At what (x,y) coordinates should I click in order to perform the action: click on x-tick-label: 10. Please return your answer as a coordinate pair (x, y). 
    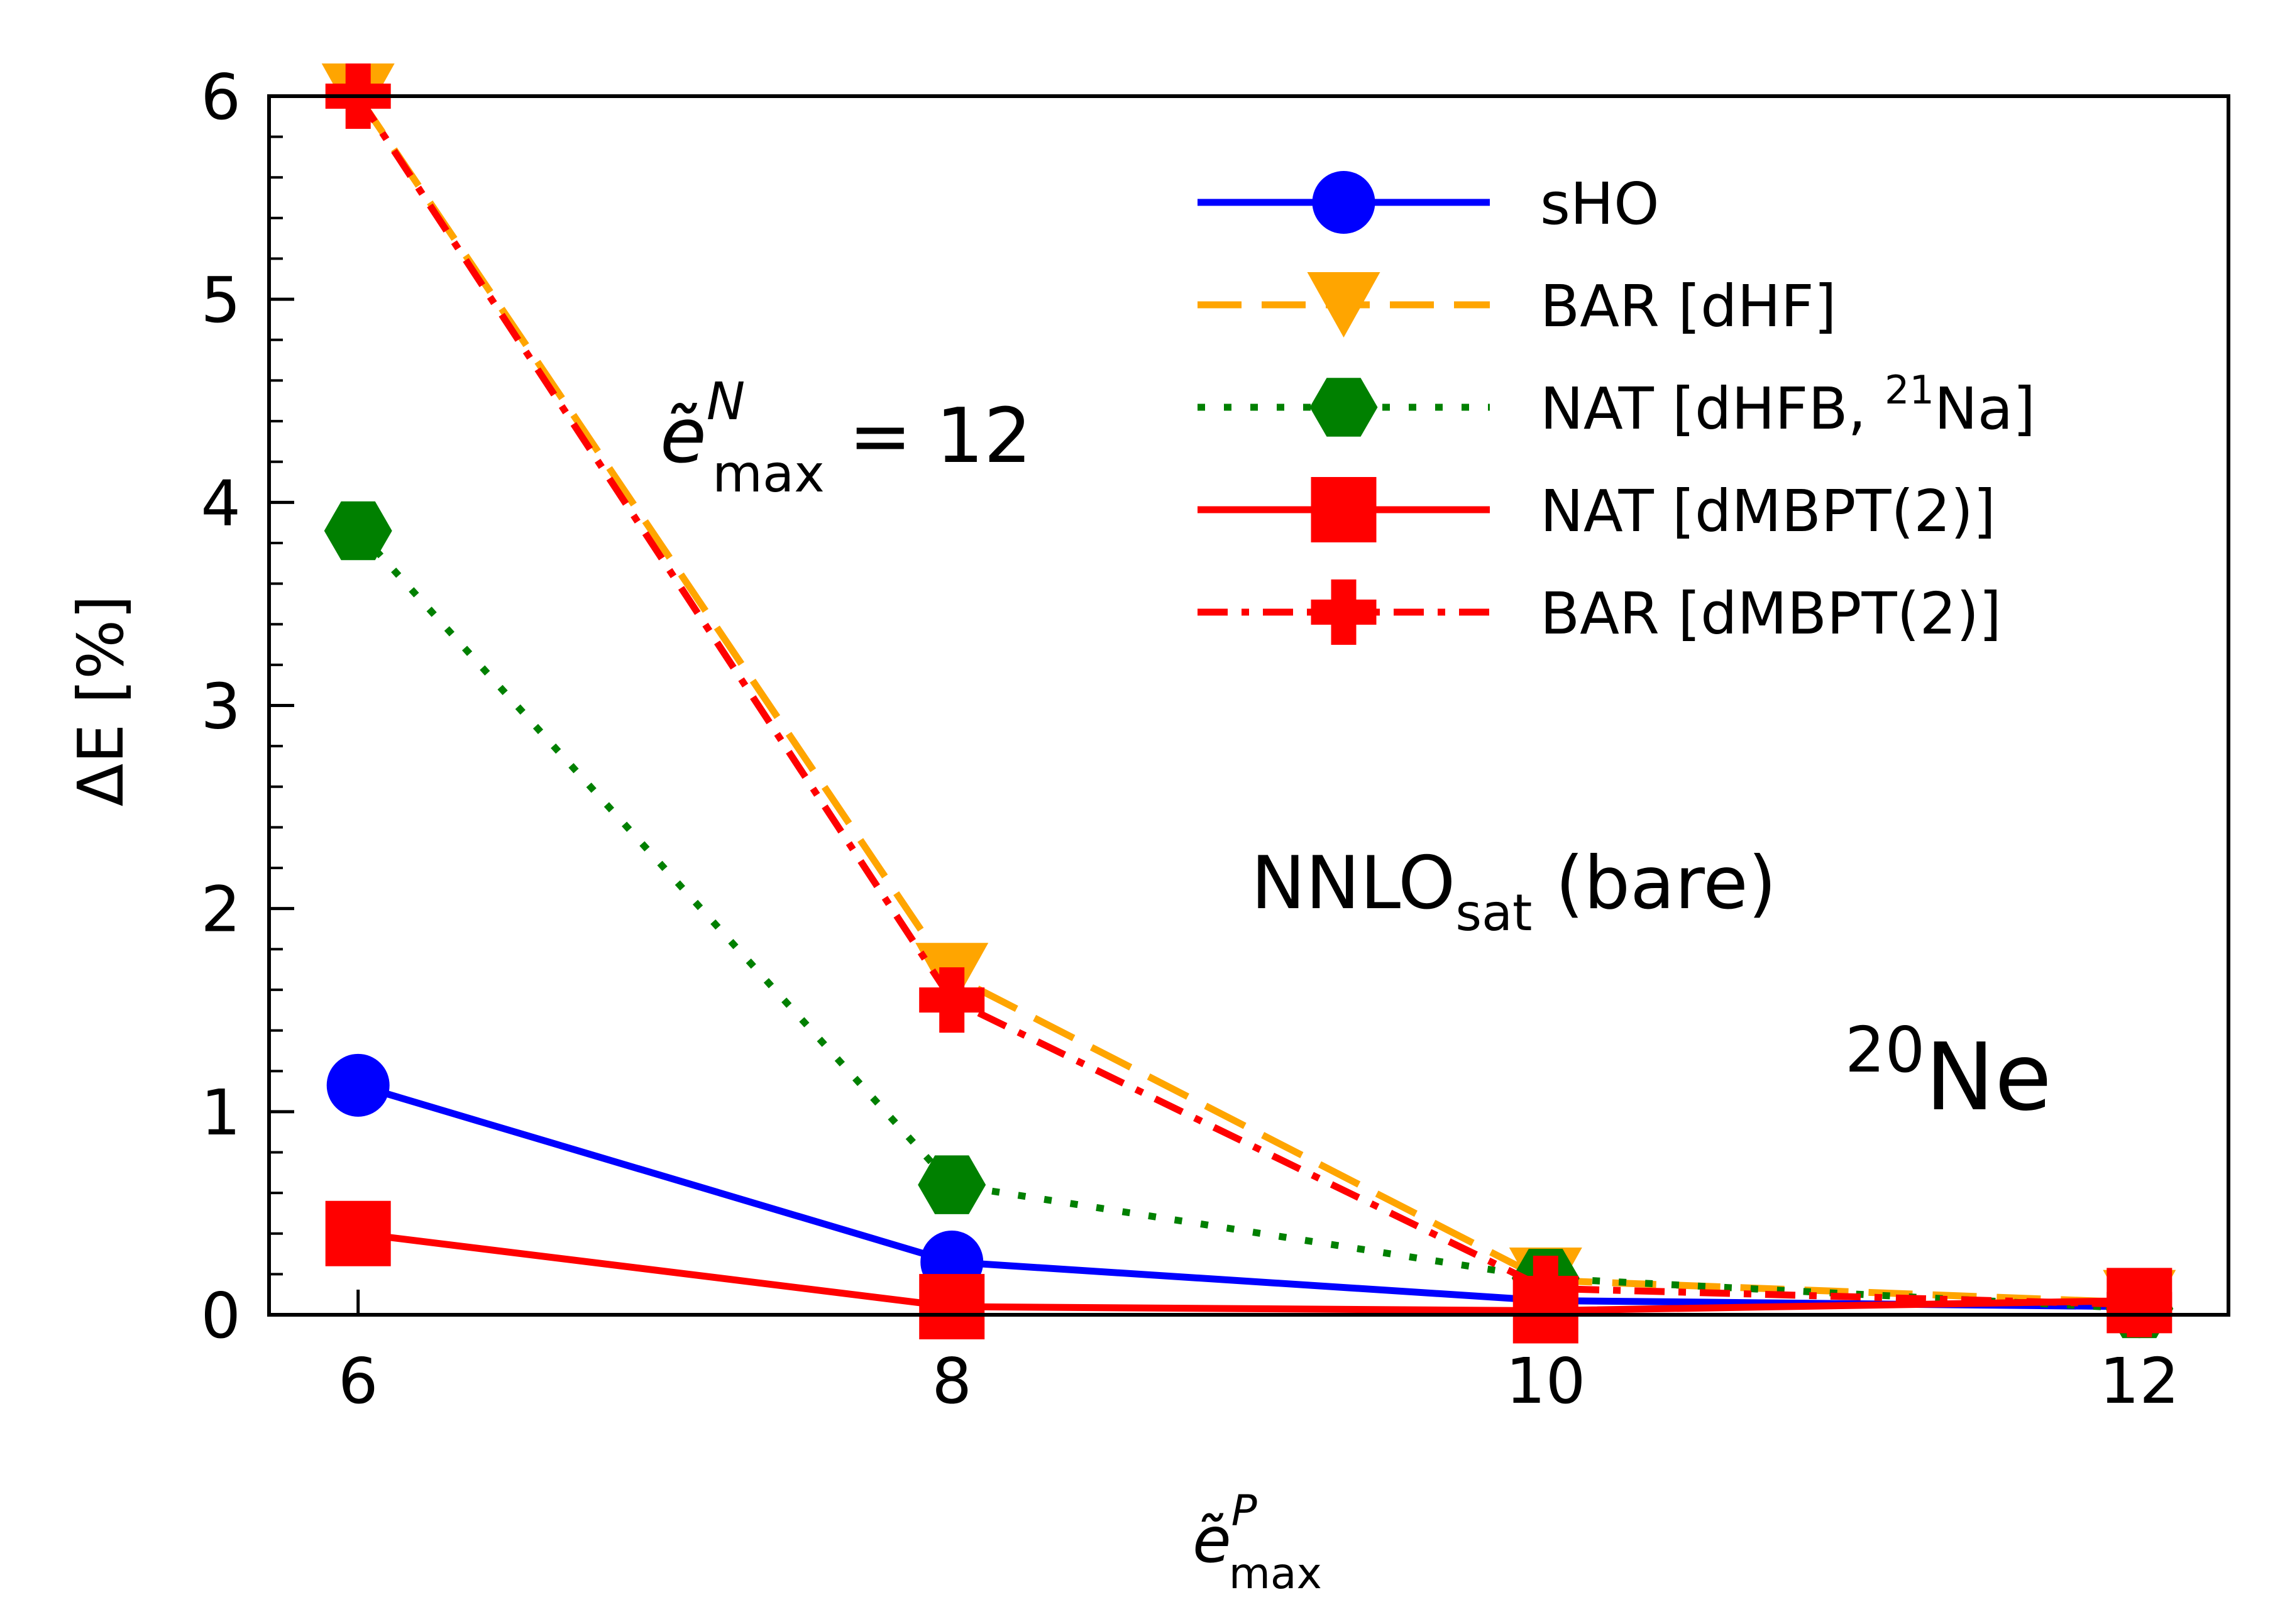
    Looking at the image, I should click on (1545, 1381).